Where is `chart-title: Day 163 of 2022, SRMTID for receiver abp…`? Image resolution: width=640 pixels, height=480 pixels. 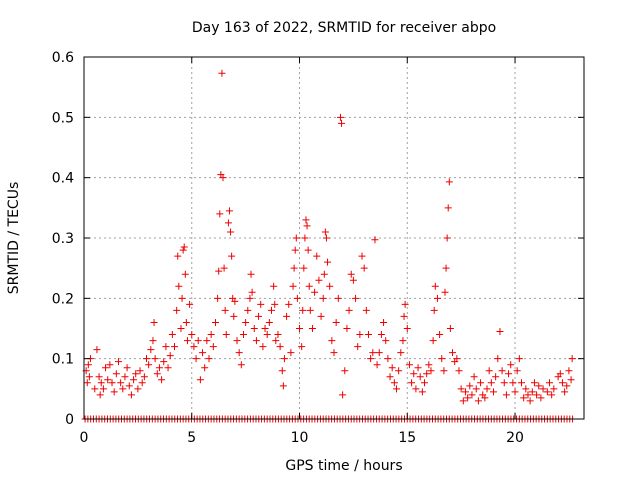 chart-title: Day 163 of 2022, SRMTID for receiver abp… is located at coordinates (344, 28).